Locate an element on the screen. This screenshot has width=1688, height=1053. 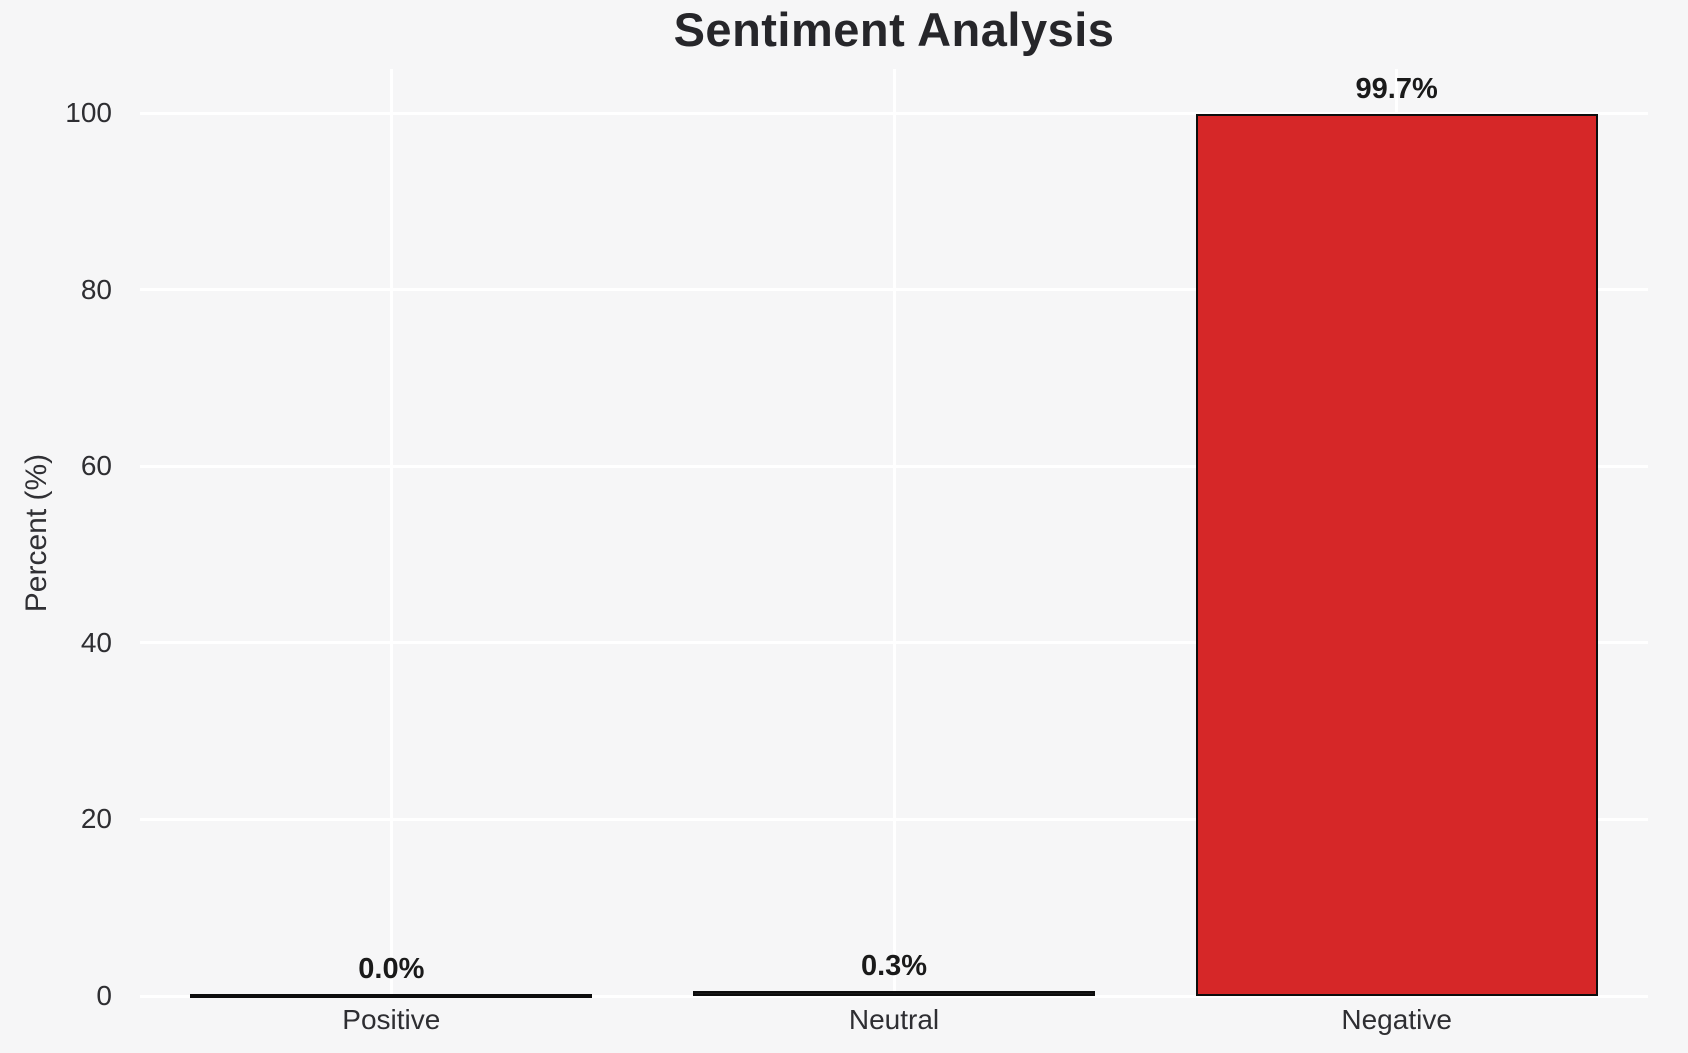
y-tick-label-100: 100 is located at coordinates (88, 112).